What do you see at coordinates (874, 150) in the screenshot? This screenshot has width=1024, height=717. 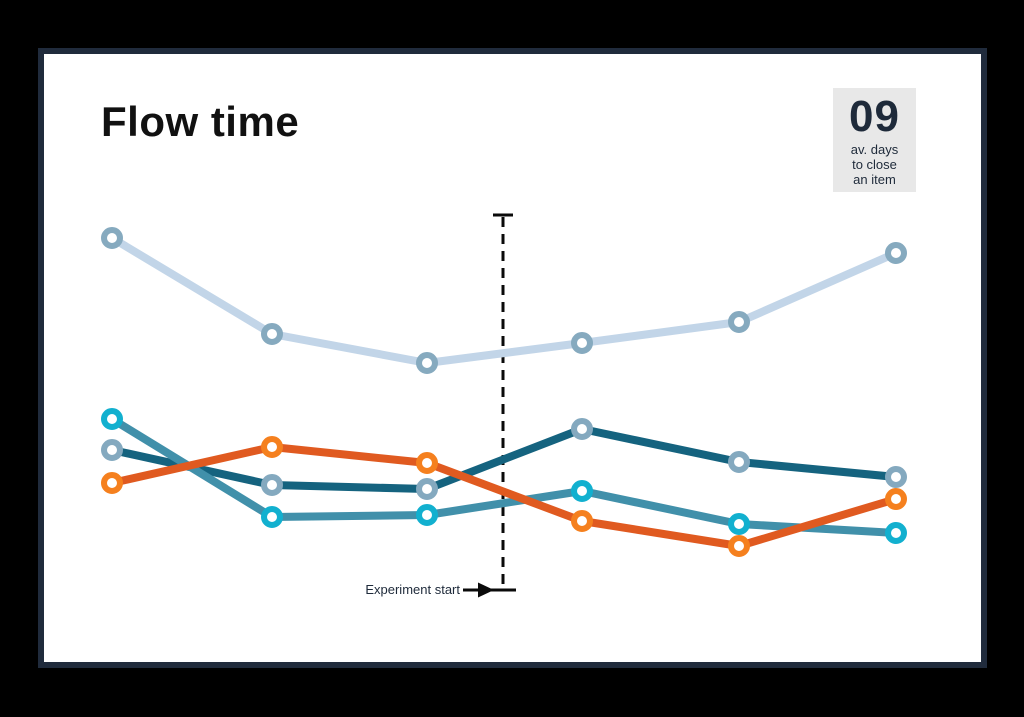 I see `kpi-label-line: av. days` at bounding box center [874, 150].